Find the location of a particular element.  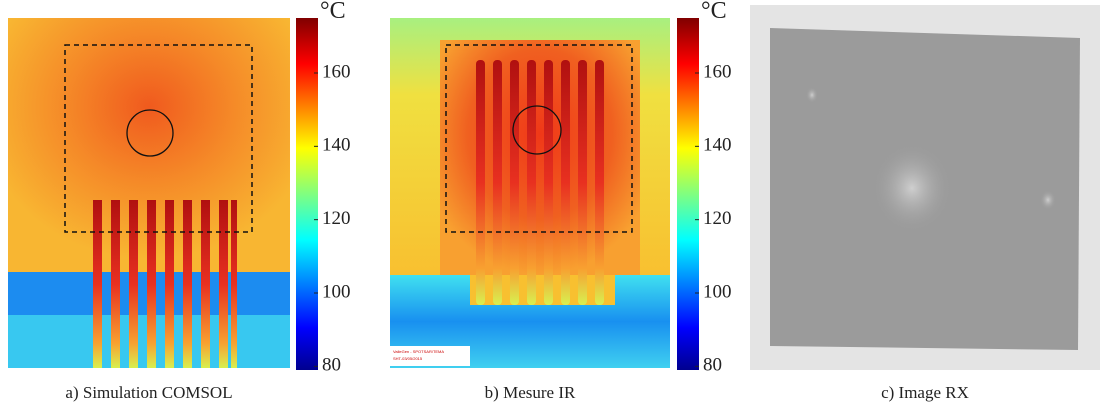

stamp: SHT-03/05/2015 is located at coordinates (408, 358).